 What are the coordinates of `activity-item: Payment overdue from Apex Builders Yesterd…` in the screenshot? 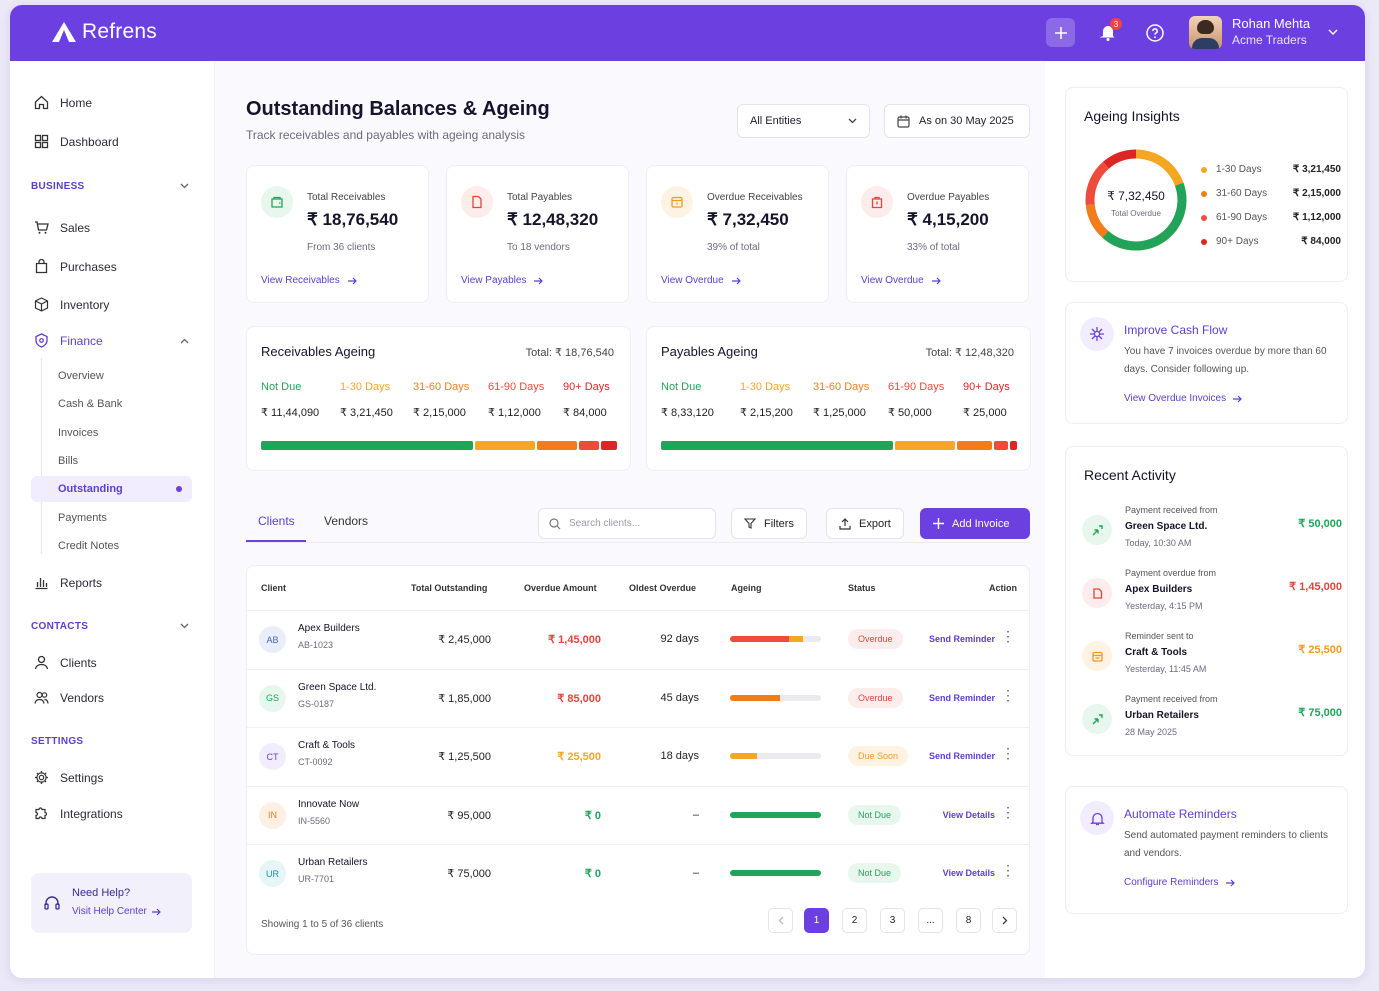 It's located at (1211, 599).